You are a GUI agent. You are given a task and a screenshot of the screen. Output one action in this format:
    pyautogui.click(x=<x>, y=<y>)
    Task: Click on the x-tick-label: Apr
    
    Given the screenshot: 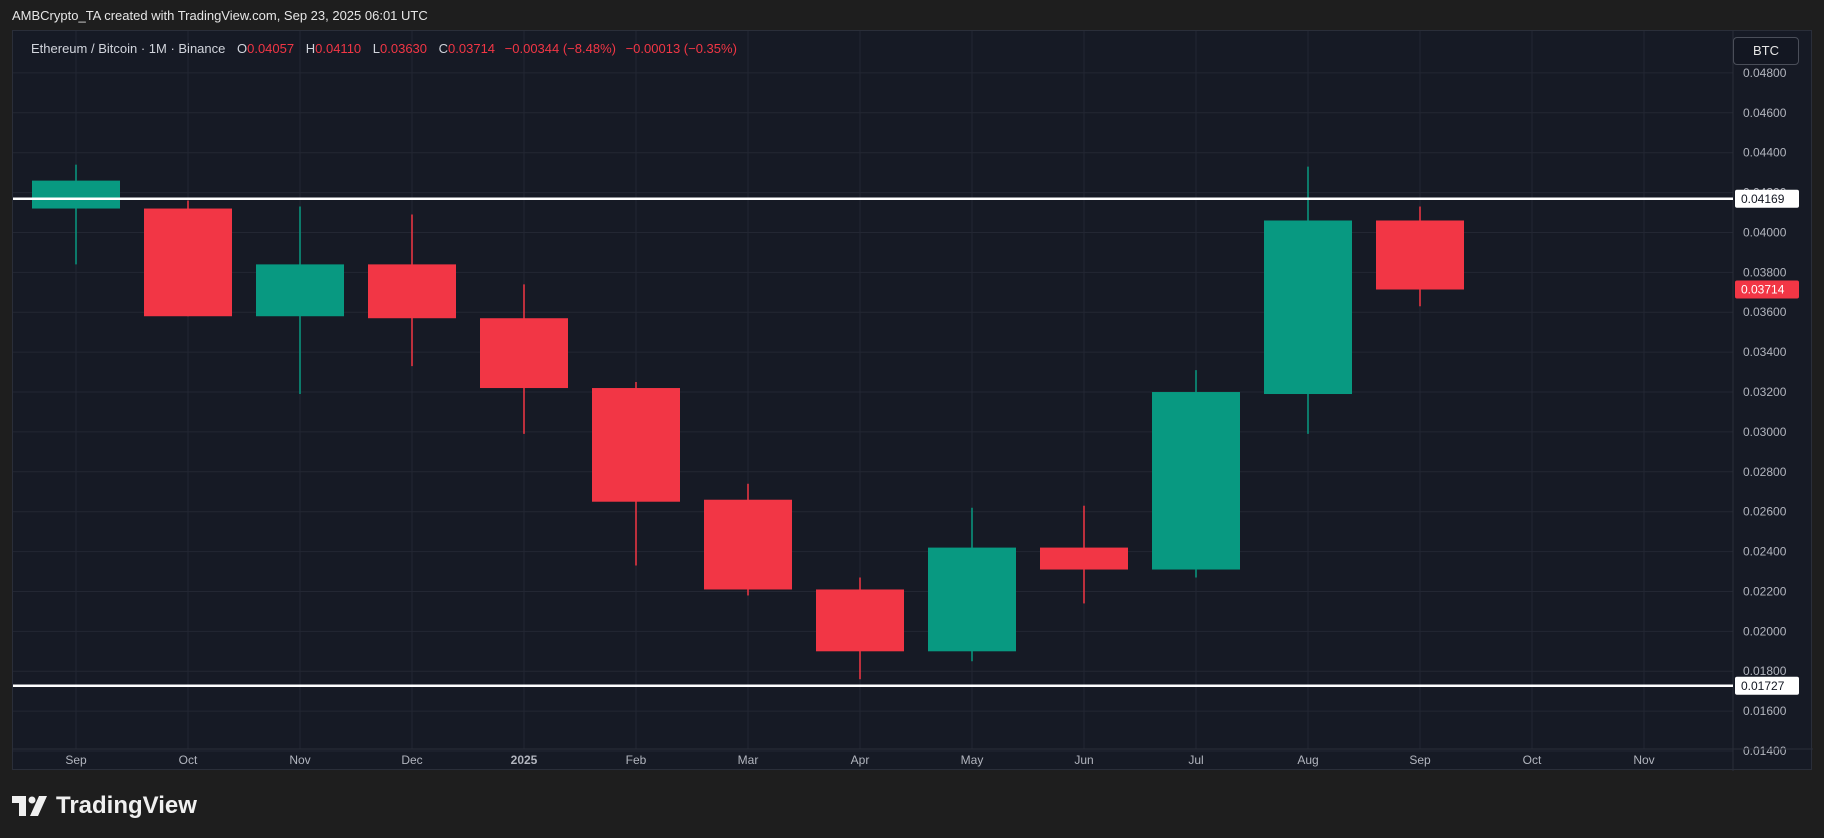 What is the action you would take?
    pyautogui.click(x=860, y=760)
    